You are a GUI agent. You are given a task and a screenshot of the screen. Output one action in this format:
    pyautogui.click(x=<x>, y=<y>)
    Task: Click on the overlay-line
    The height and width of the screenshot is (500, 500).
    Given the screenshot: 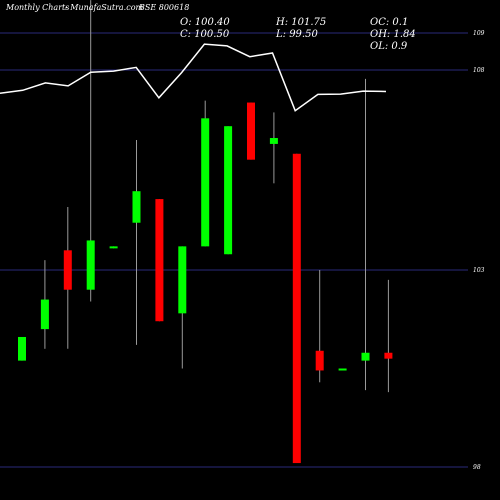 What is the action you would take?
    pyautogui.click(x=193, y=77)
    